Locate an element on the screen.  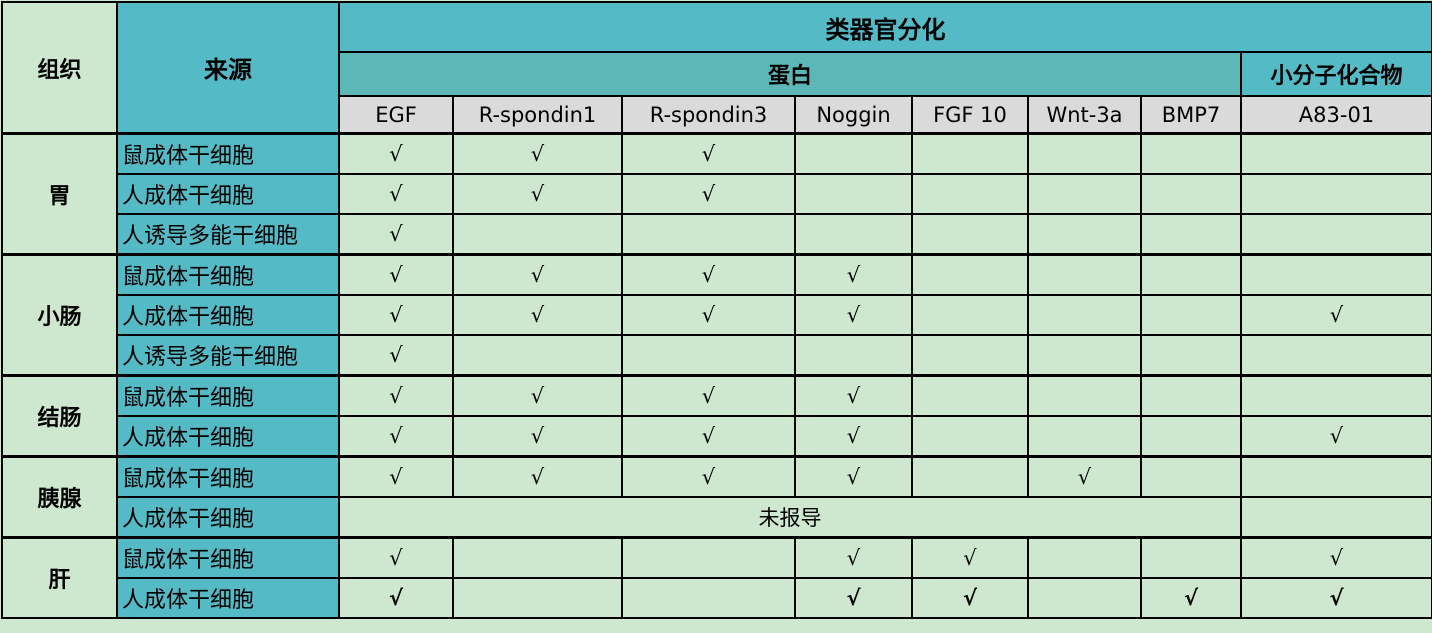
tissue-cell: 小肠 is located at coordinates (59, 315).